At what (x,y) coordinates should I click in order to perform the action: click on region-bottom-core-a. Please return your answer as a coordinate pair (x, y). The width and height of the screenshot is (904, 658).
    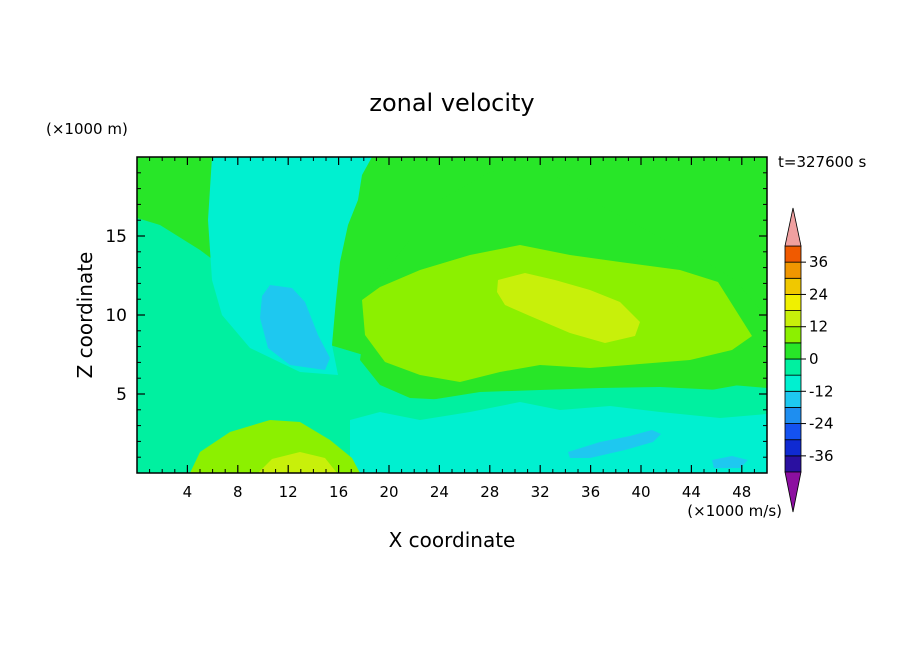
    Looking at the image, I should click on (614, 444).